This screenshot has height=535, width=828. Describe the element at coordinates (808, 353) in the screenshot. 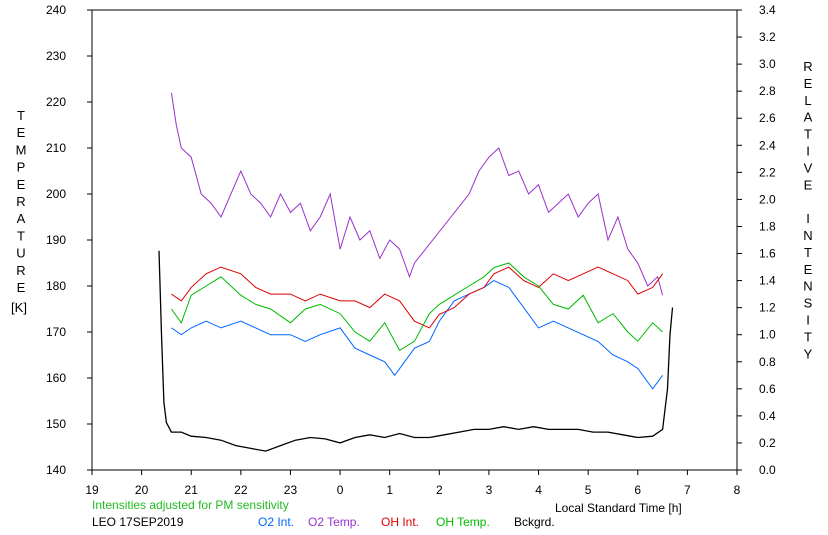

I see `right-axis-label-letter: Y` at that location.